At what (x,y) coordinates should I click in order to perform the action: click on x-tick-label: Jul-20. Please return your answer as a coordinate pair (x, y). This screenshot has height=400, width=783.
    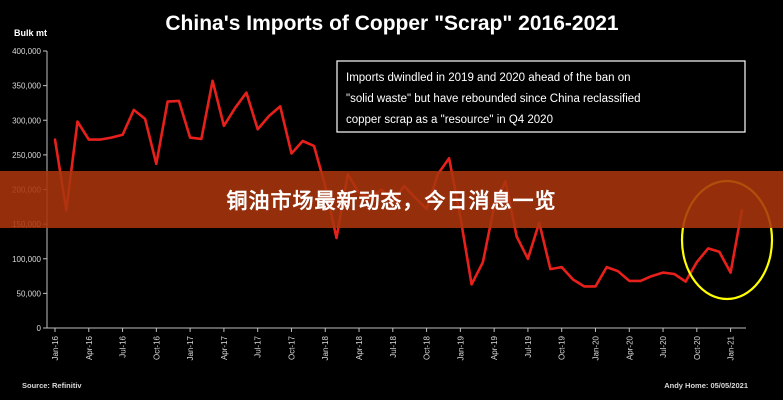
    Looking at the image, I should click on (663, 346).